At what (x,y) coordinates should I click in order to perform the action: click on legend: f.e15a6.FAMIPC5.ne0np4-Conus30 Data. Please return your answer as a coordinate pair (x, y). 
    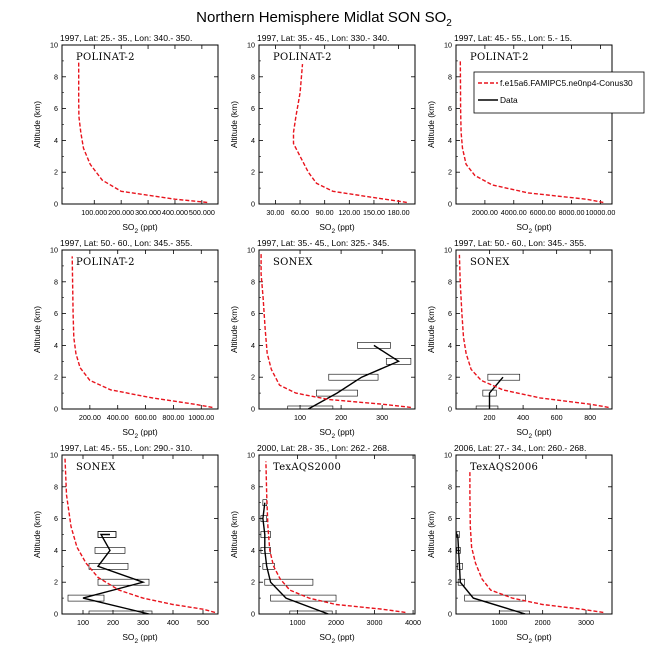
    Looking at the image, I should click on (559, 92).